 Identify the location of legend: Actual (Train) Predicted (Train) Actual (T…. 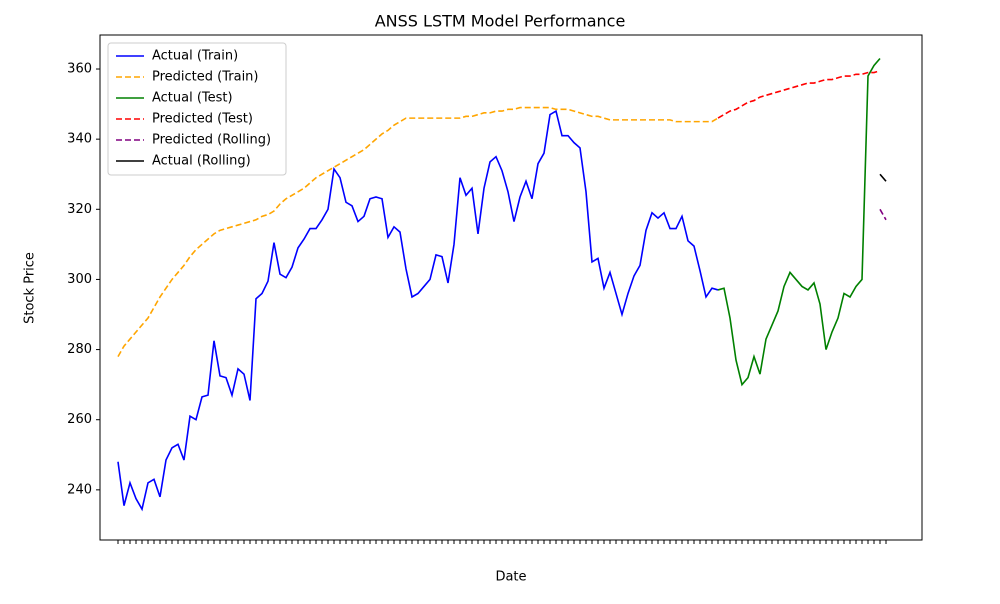
(197, 109).